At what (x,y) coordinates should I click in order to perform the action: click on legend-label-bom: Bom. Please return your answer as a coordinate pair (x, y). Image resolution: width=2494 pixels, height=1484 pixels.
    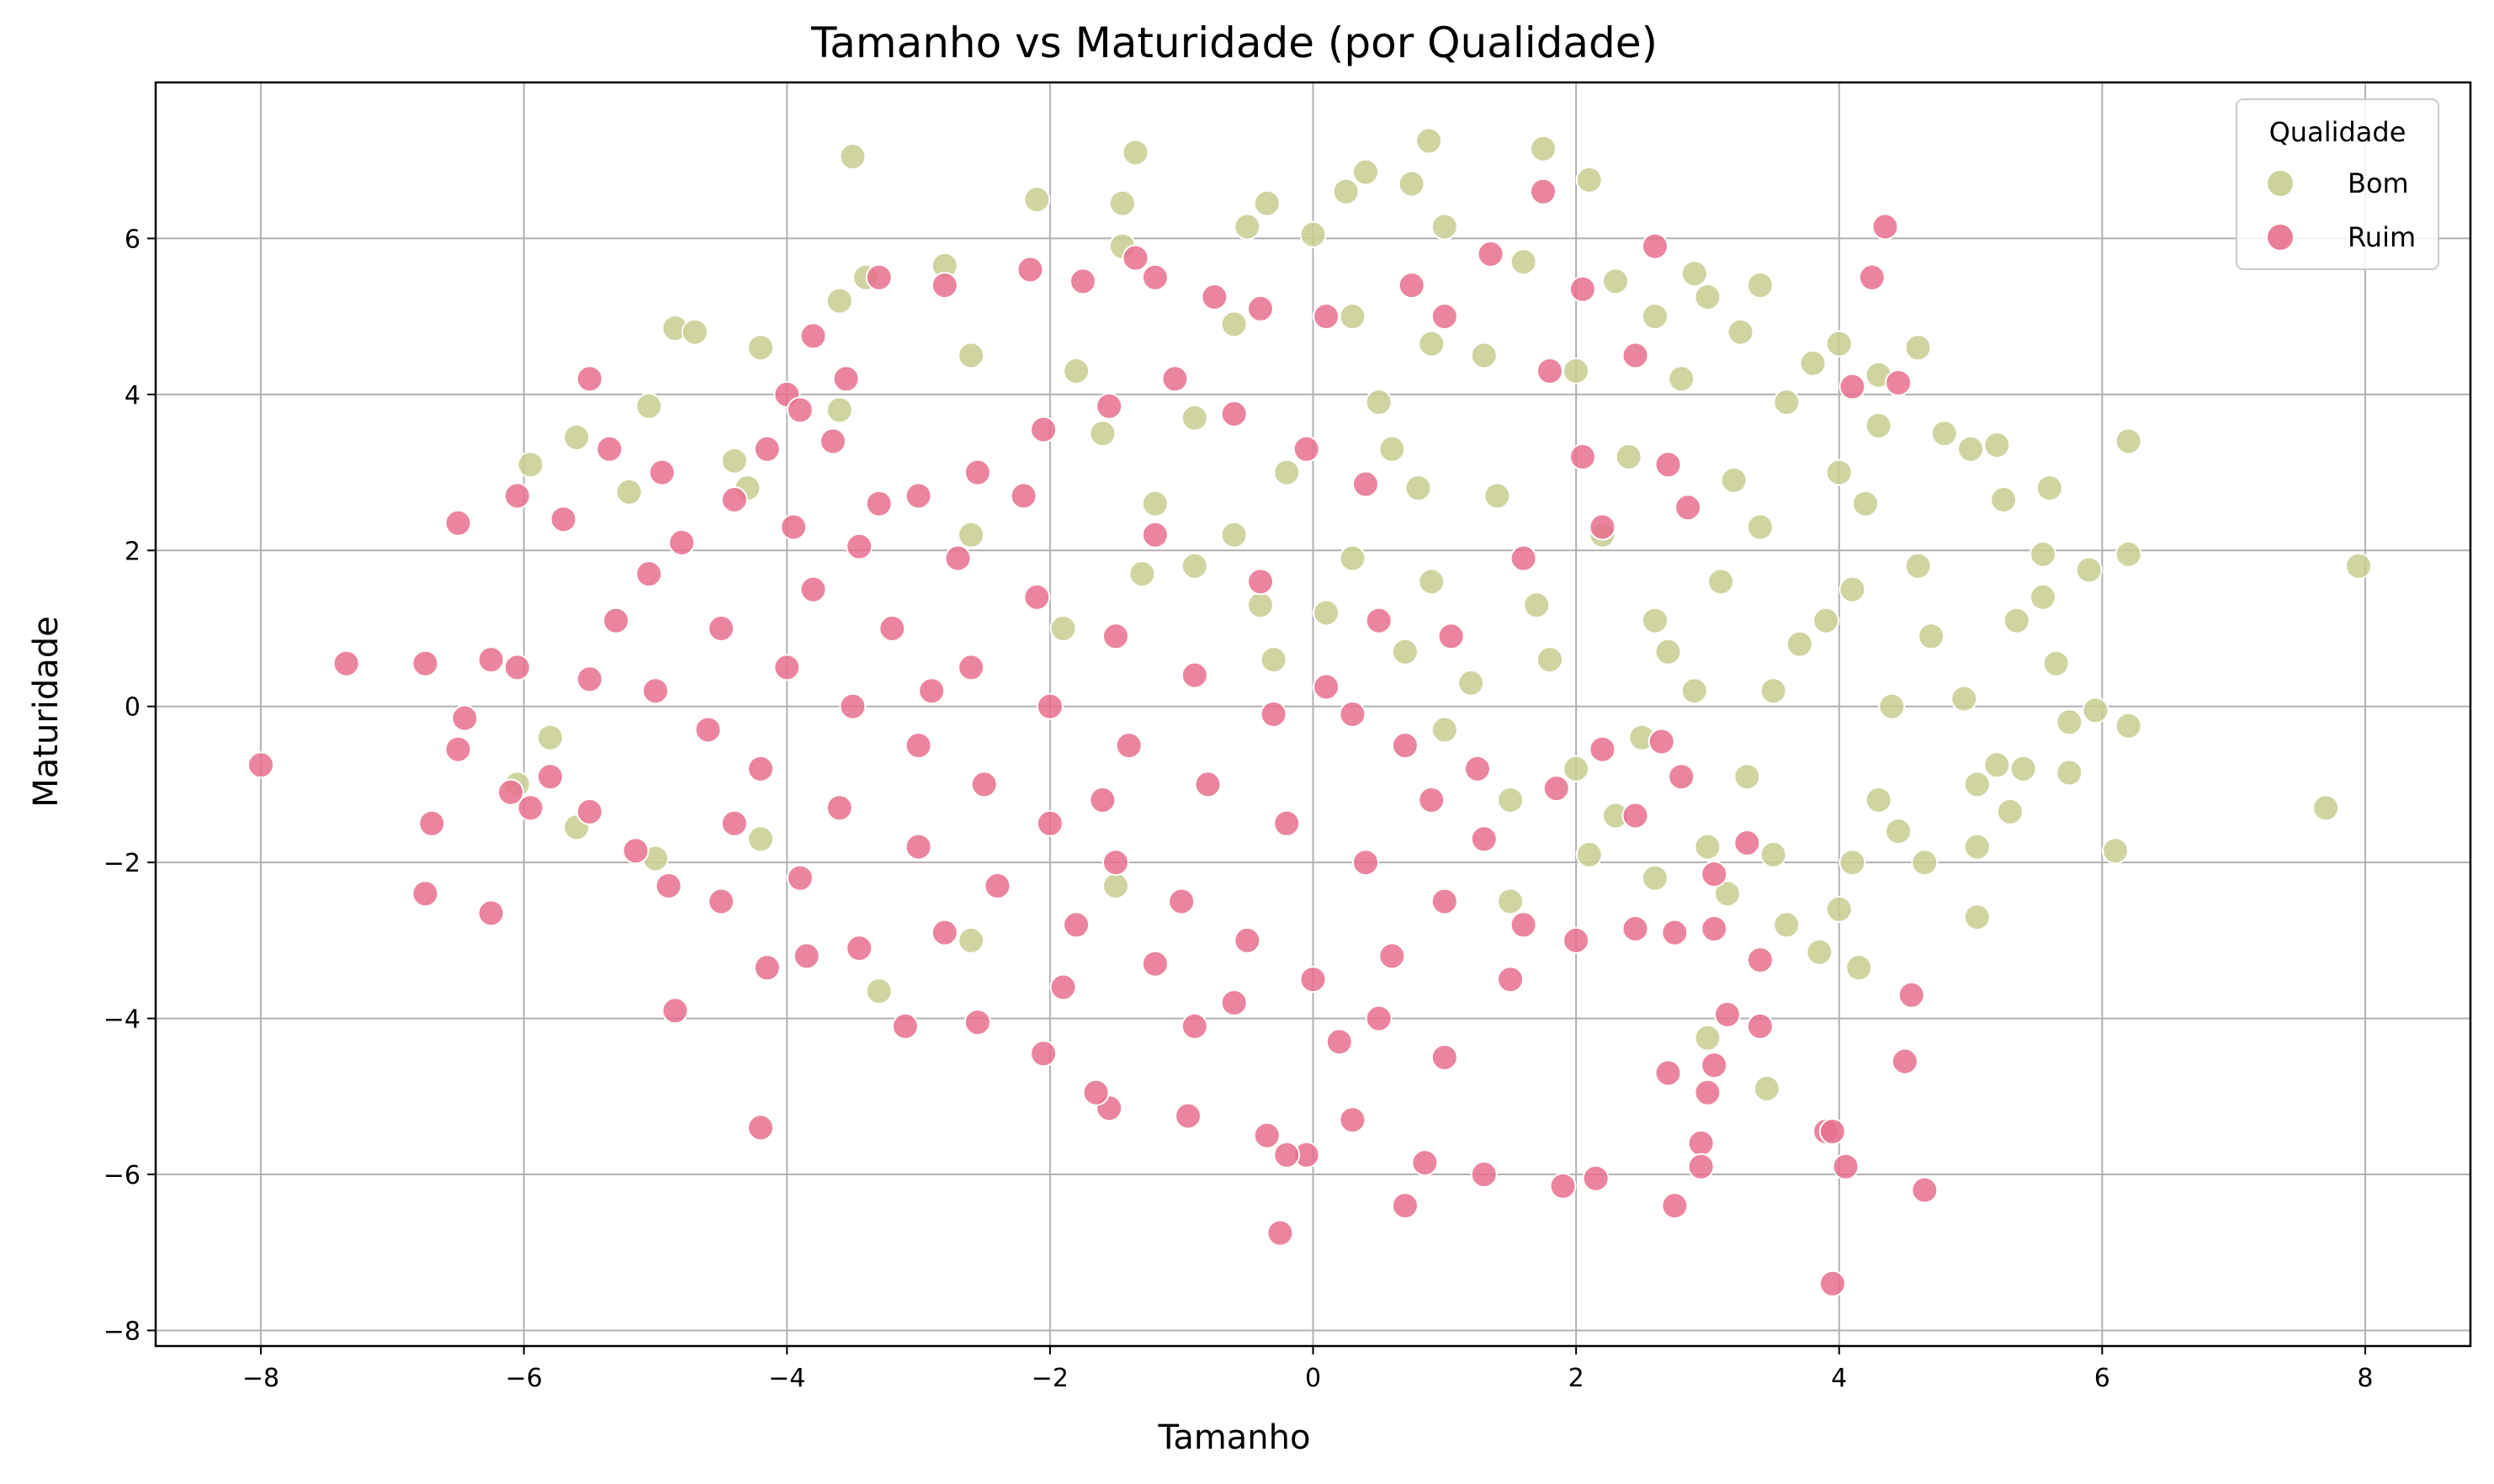
    Looking at the image, I should click on (2378, 183).